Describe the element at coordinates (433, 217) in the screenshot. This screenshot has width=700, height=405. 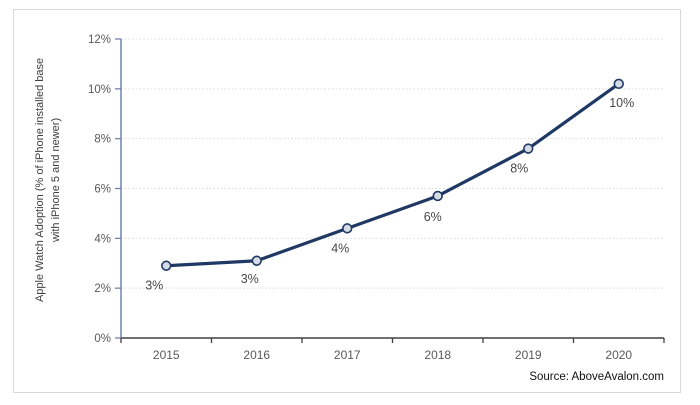
I see `data-point-label: 6%` at that location.